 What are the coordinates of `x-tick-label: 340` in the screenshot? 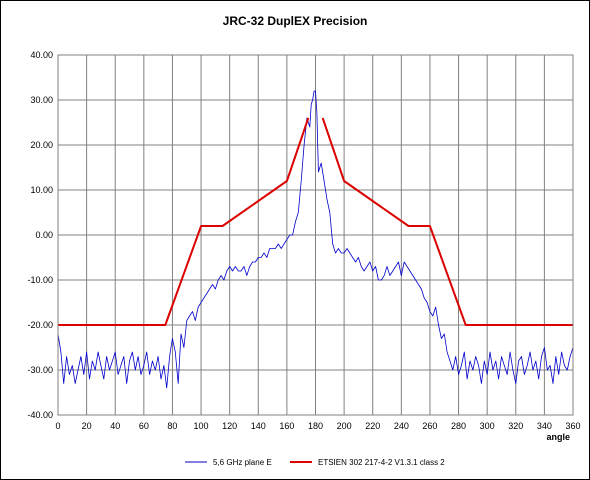 It's located at (544, 426).